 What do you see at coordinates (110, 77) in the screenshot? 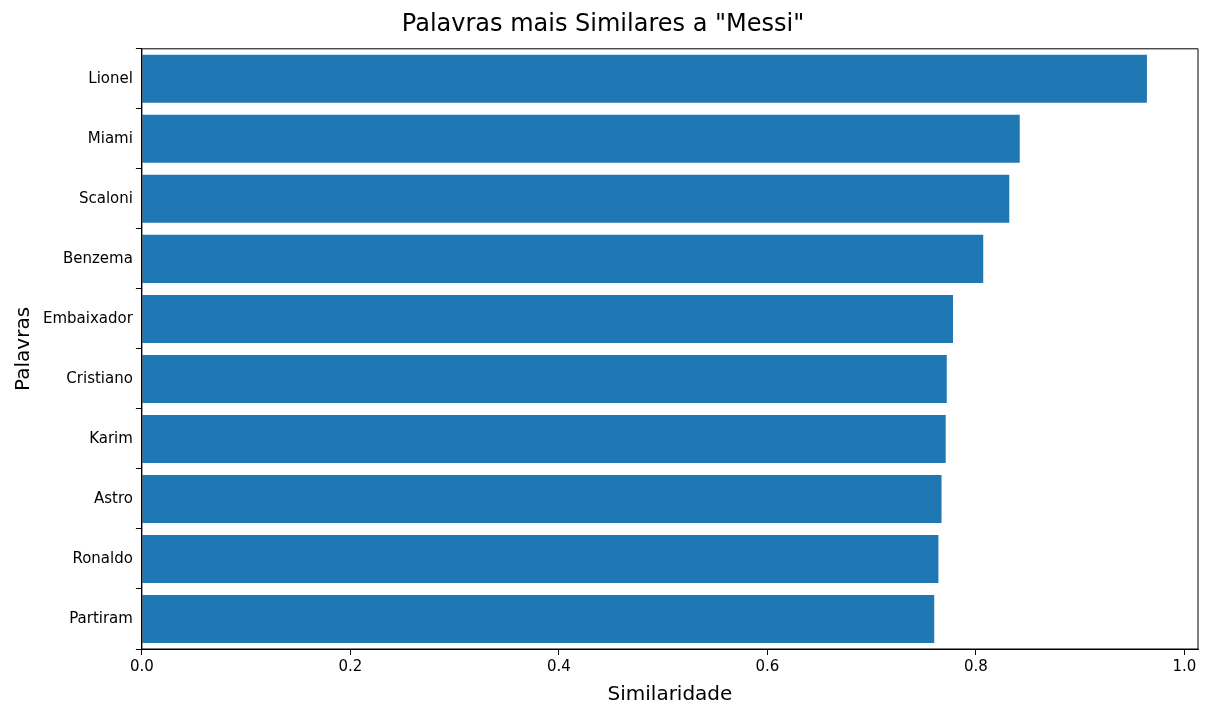
I see `y-tick-label: Lionel` at bounding box center [110, 77].